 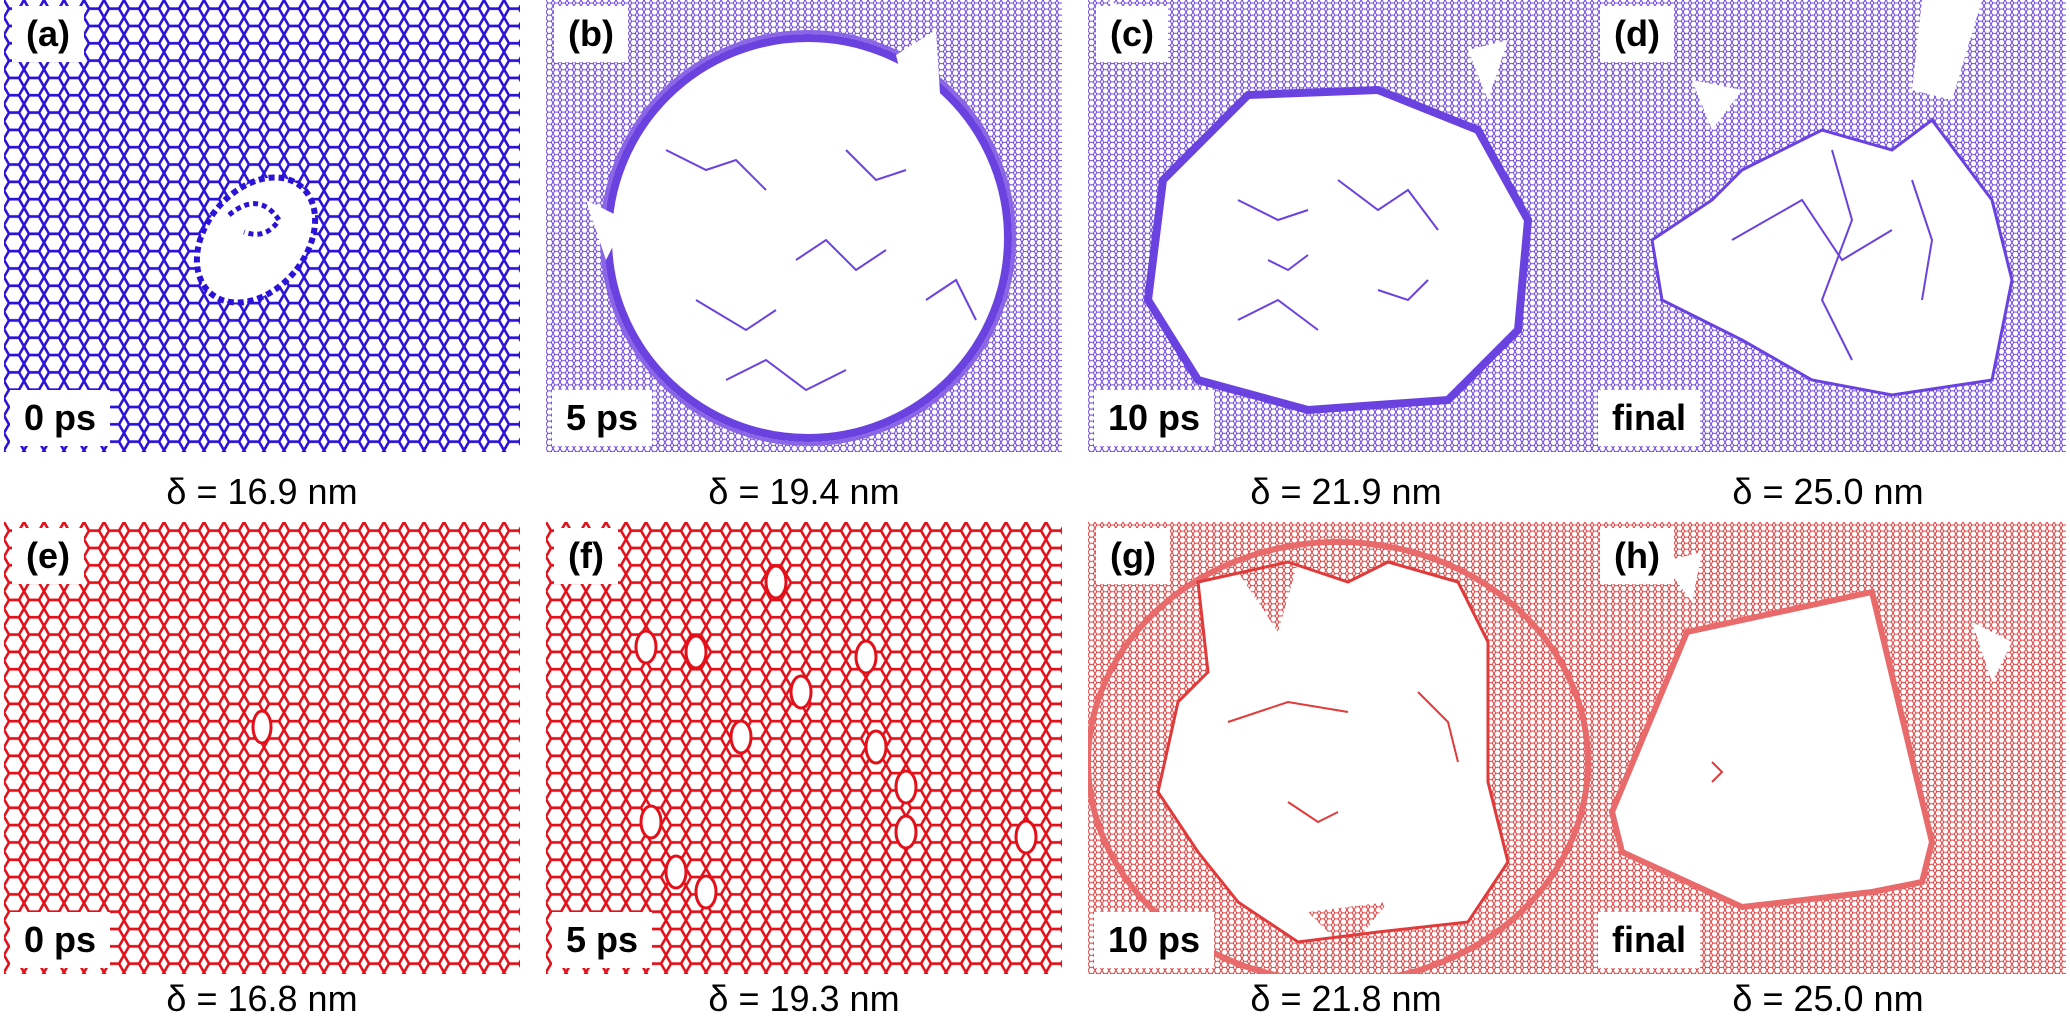 I want to click on strain-caption: δ = 19.3 nm, so click(x=804, y=998).